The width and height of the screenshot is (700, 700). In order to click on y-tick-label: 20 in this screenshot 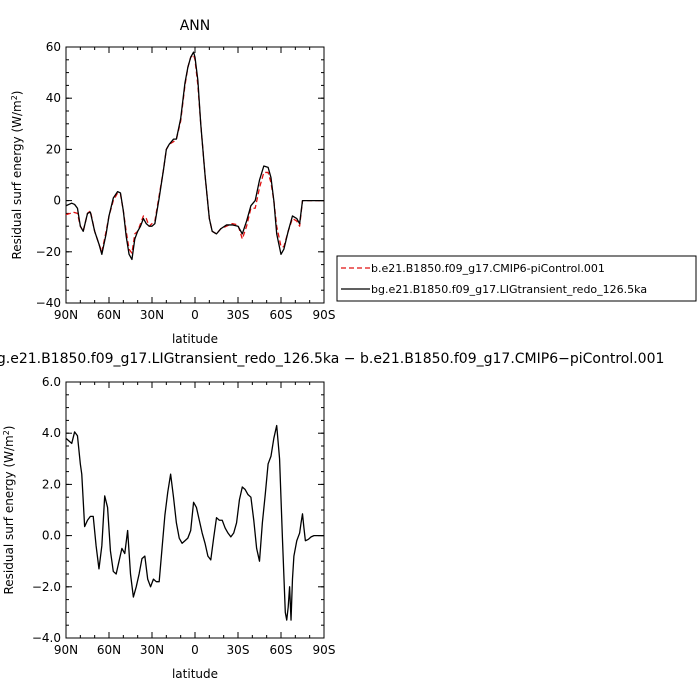, I will do `click(53, 149)`.